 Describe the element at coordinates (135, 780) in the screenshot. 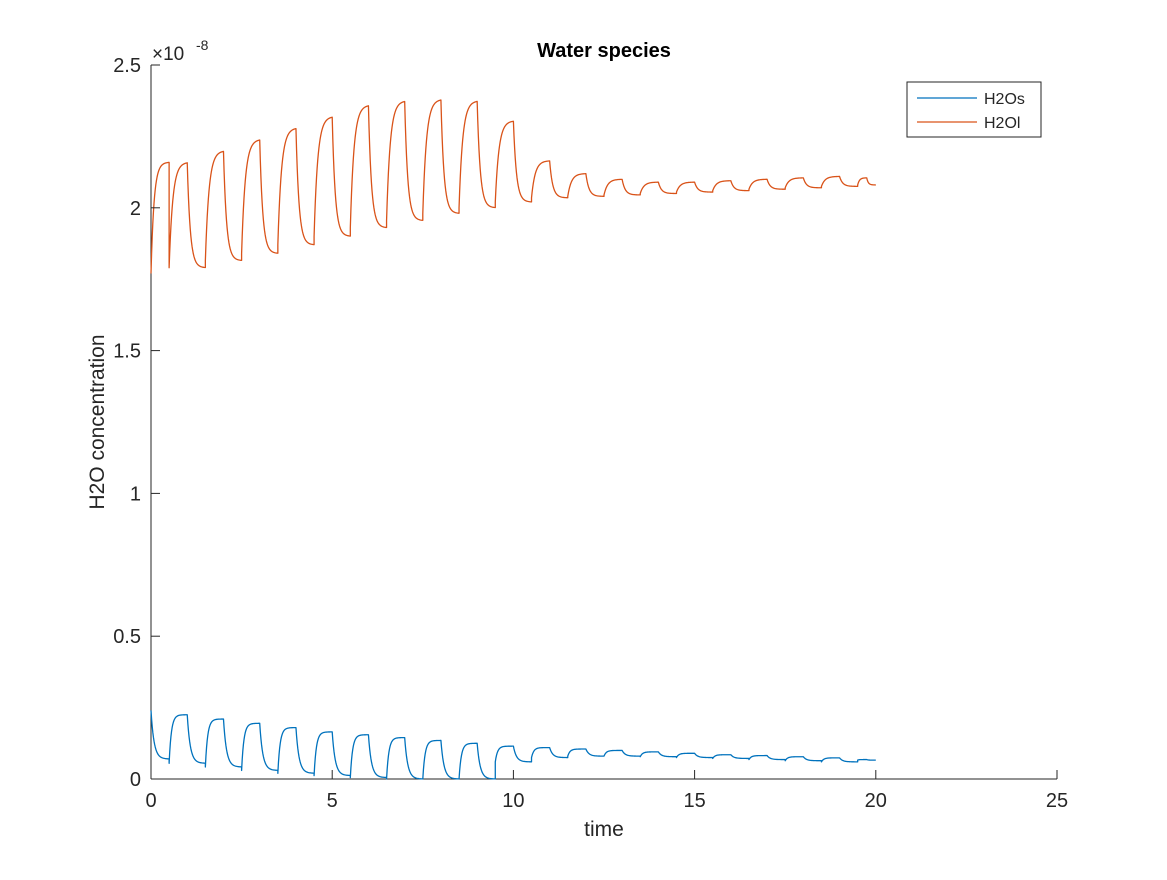

I see `y-tick-label: 0` at that location.